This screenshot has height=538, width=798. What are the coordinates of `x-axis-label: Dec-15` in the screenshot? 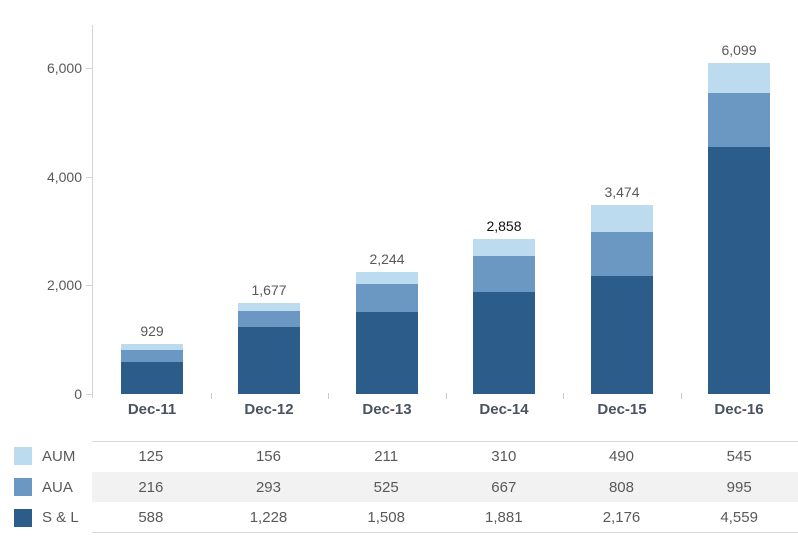 It's located at (622, 409).